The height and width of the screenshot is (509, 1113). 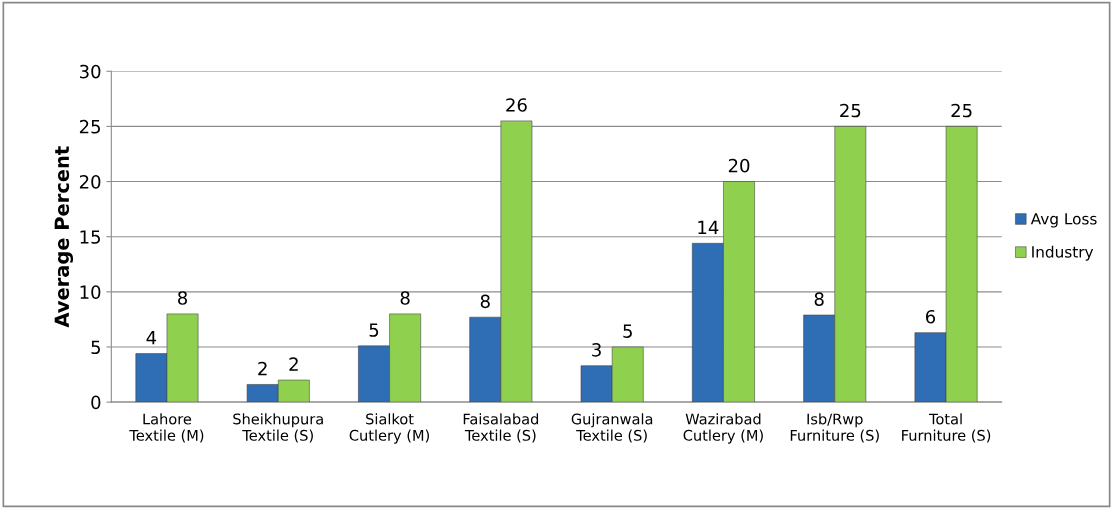 I want to click on data-label: 20, so click(x=739, y=165).